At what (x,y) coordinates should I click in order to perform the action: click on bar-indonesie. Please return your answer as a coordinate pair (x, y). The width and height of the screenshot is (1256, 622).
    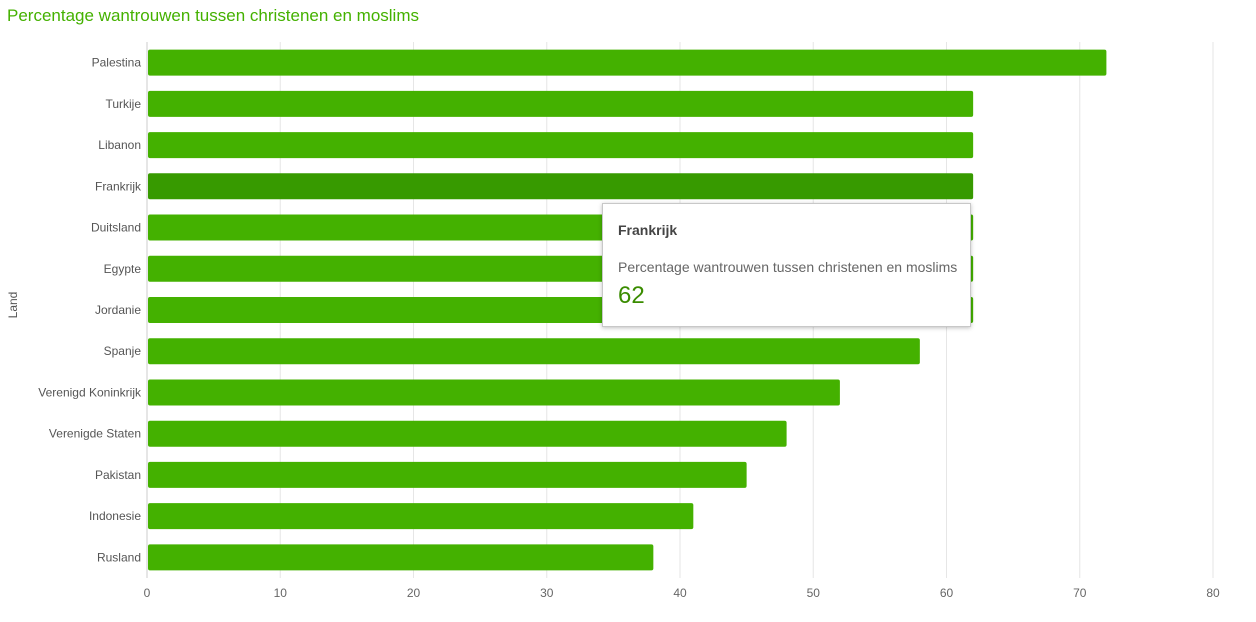
    Looking at the image, I should click on (421, 516).